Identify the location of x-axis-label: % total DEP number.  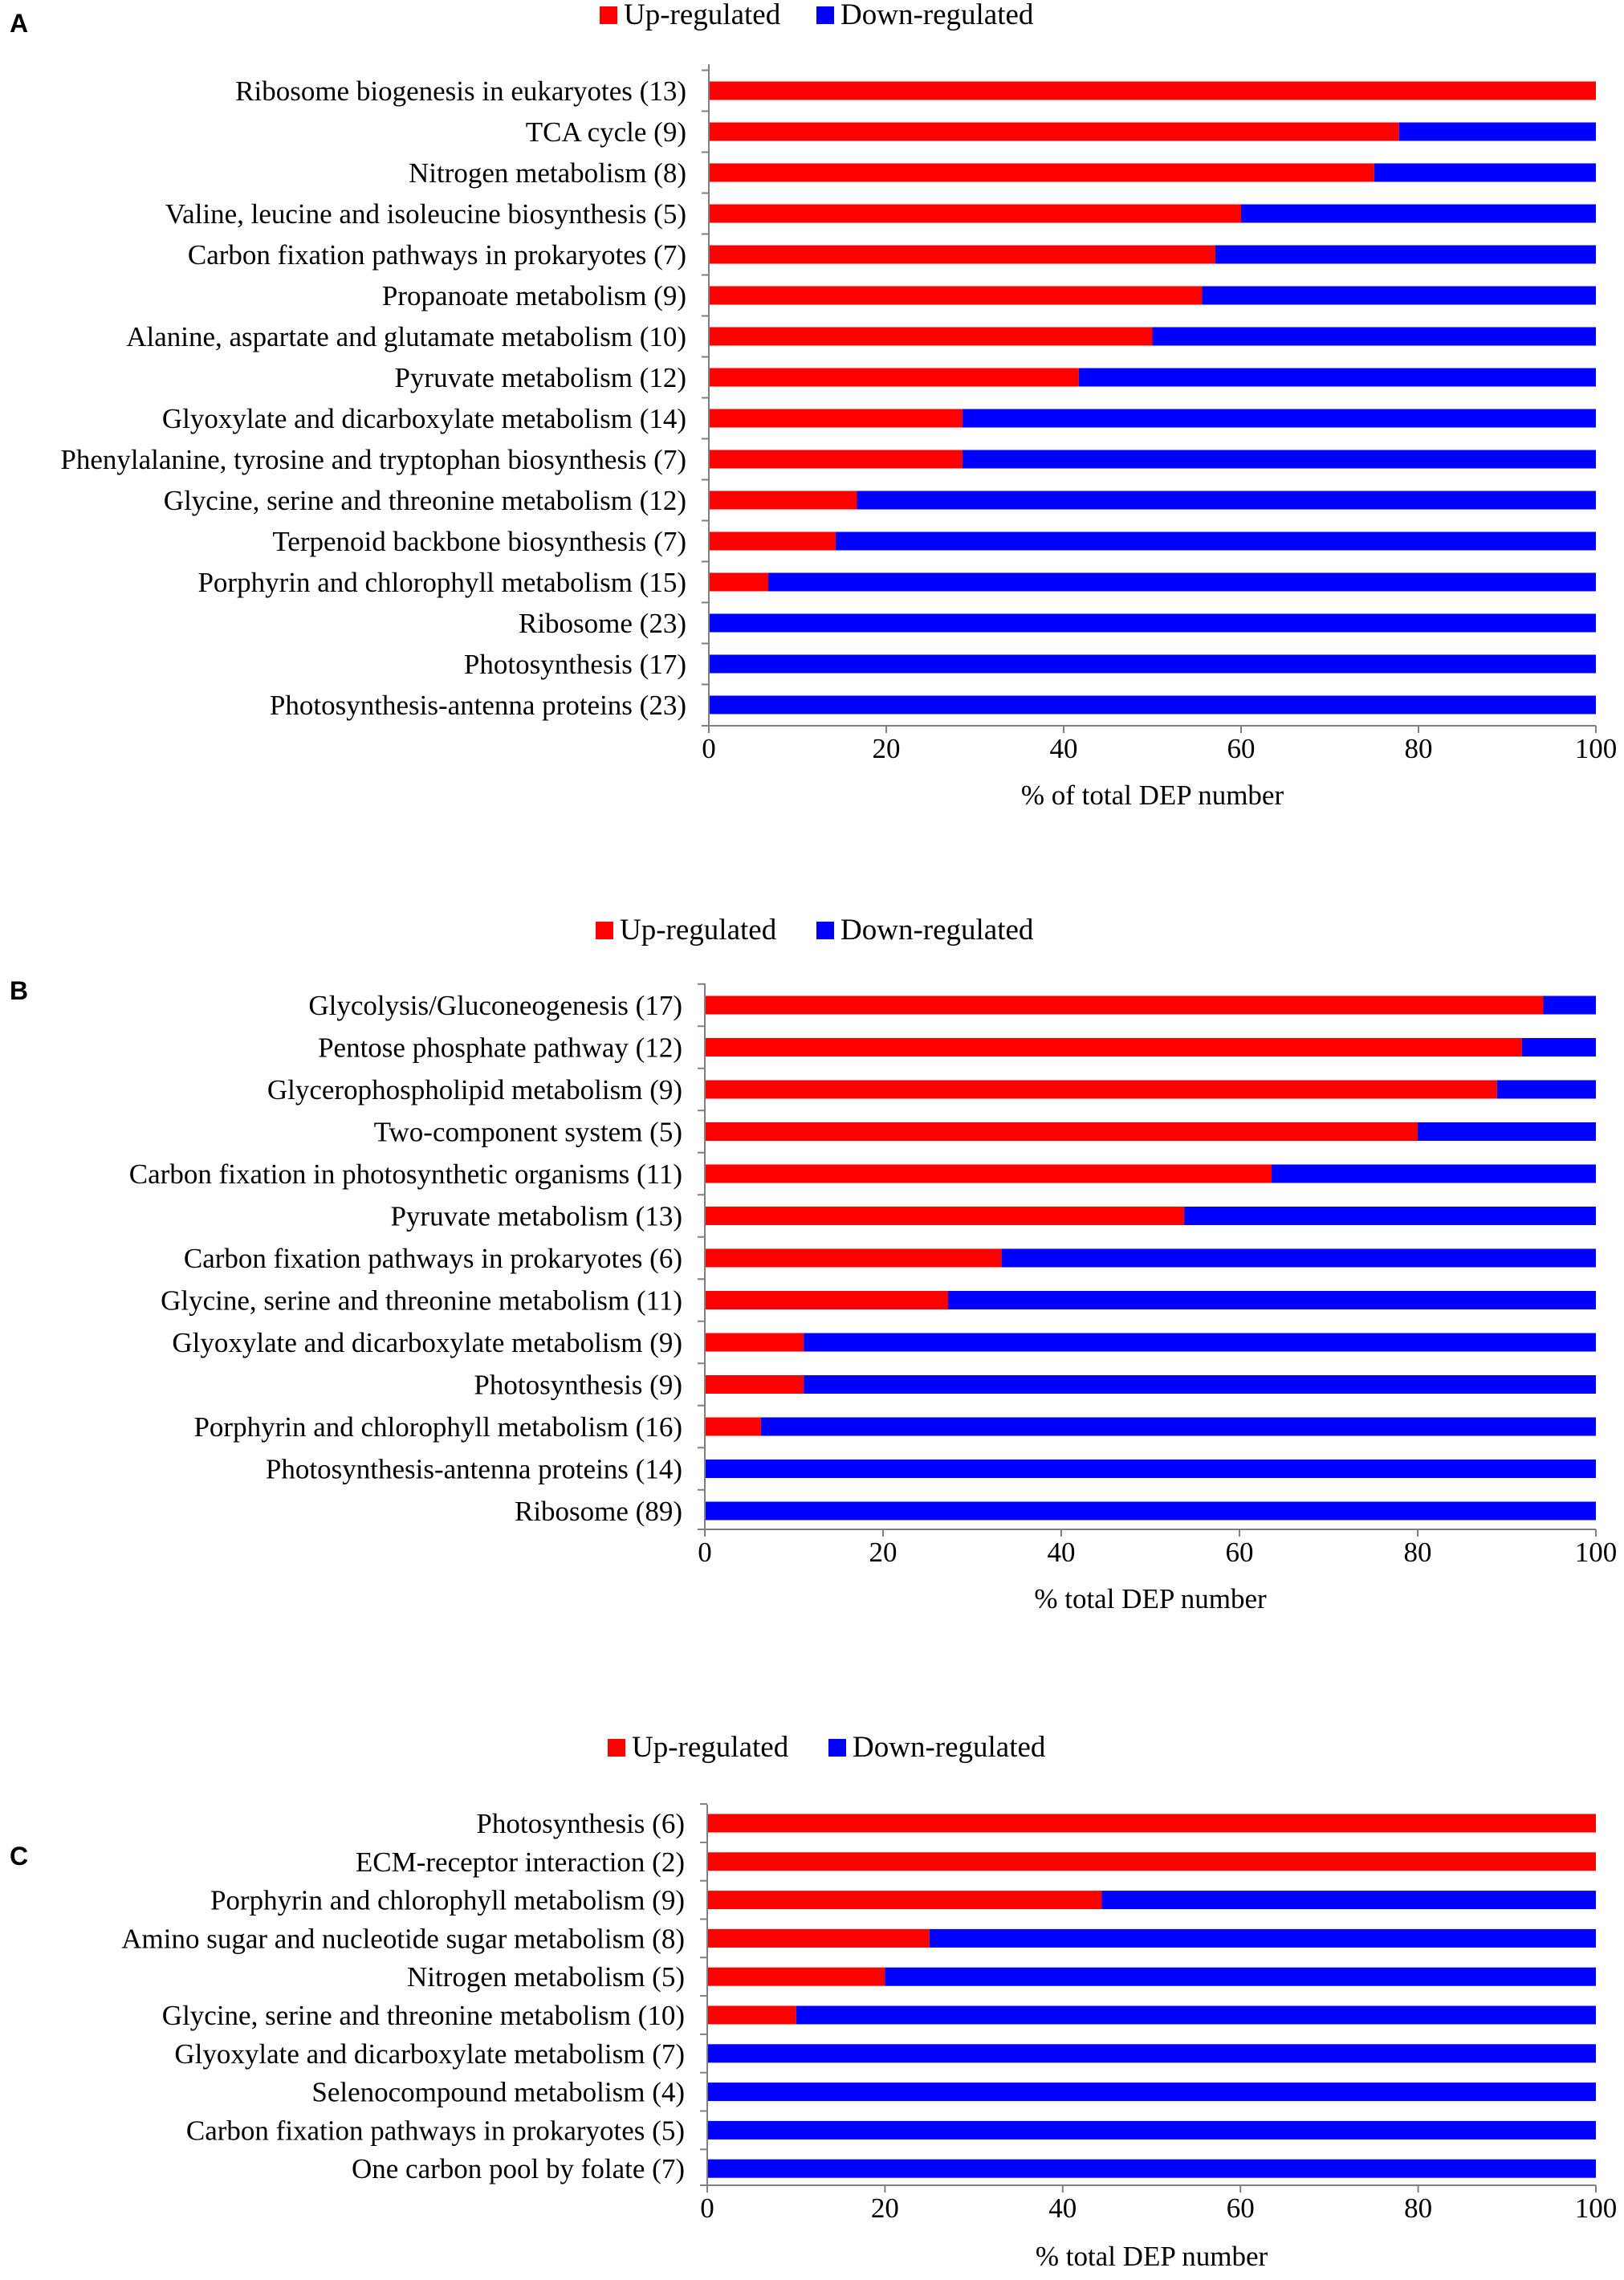
(1152, 2257).